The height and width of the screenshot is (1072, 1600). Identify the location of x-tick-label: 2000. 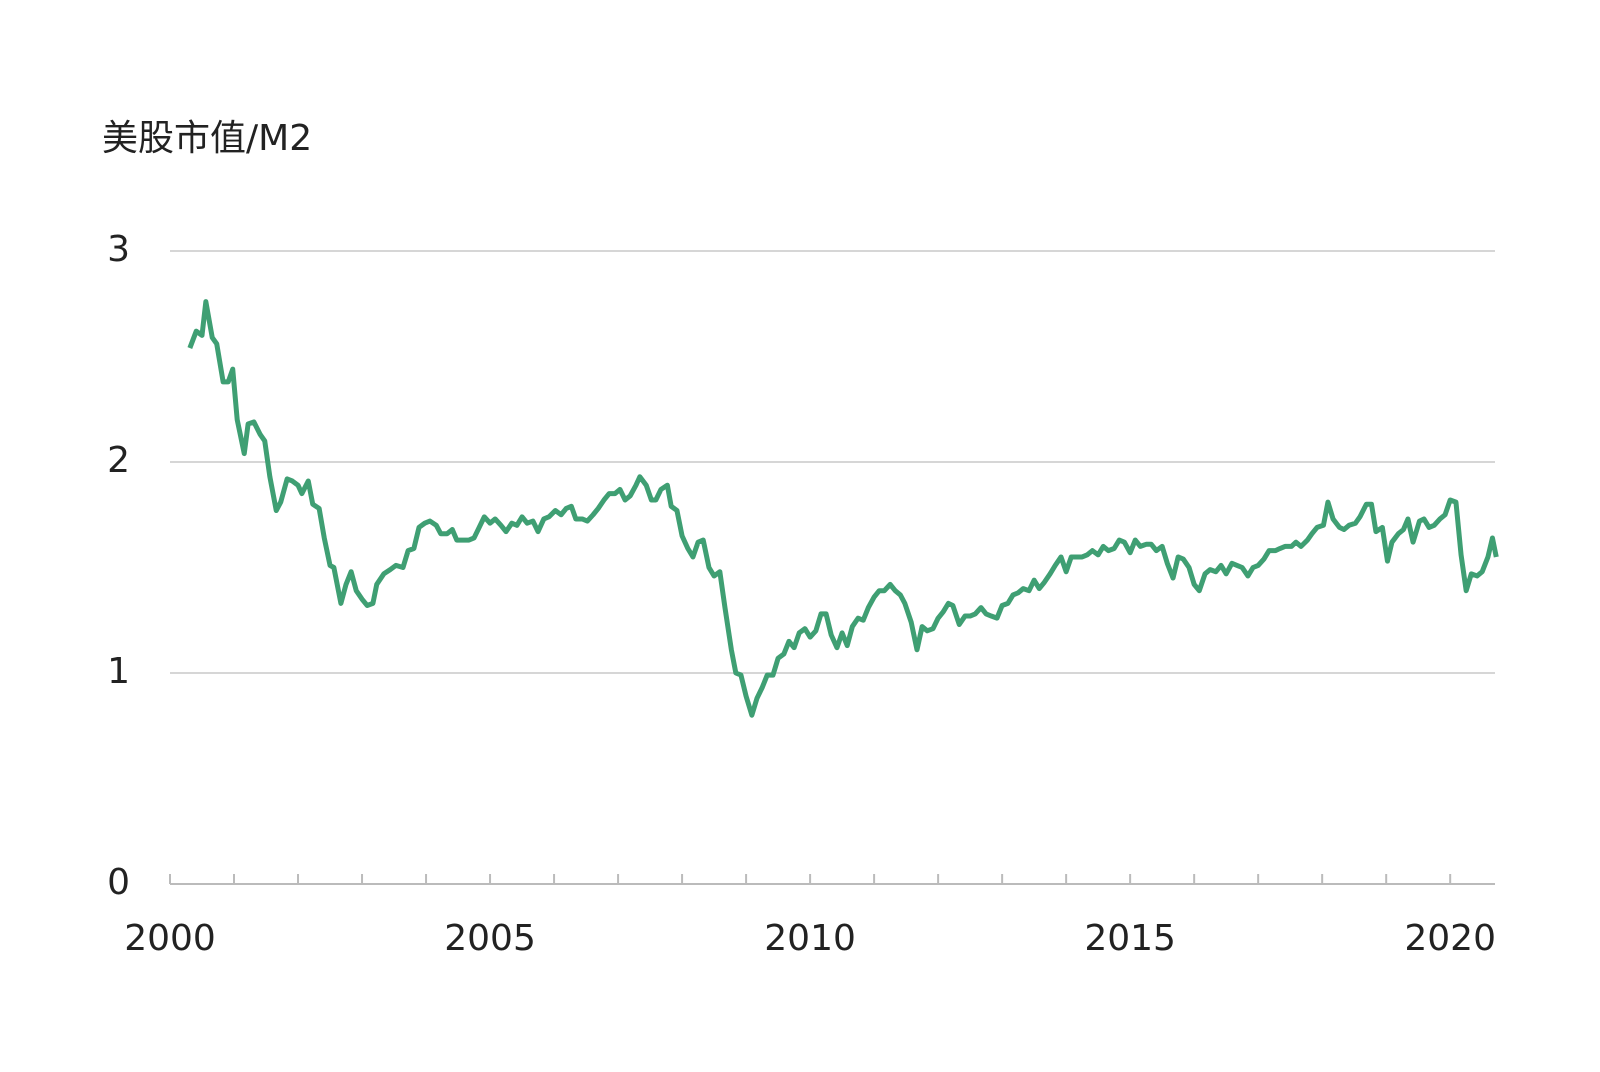
(170, 938).